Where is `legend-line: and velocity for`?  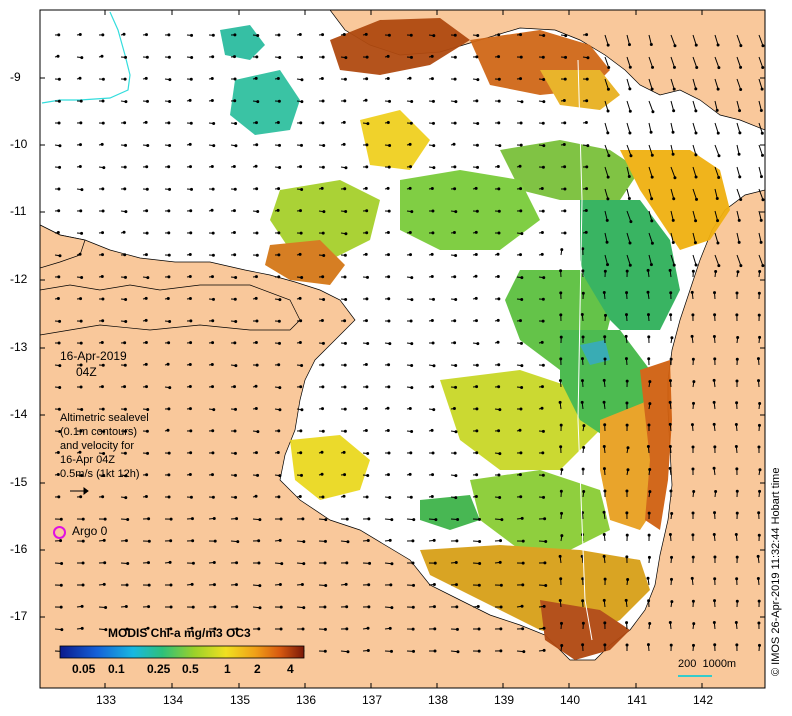 legend-line: and velocity for is located at coordinates (97, 446).